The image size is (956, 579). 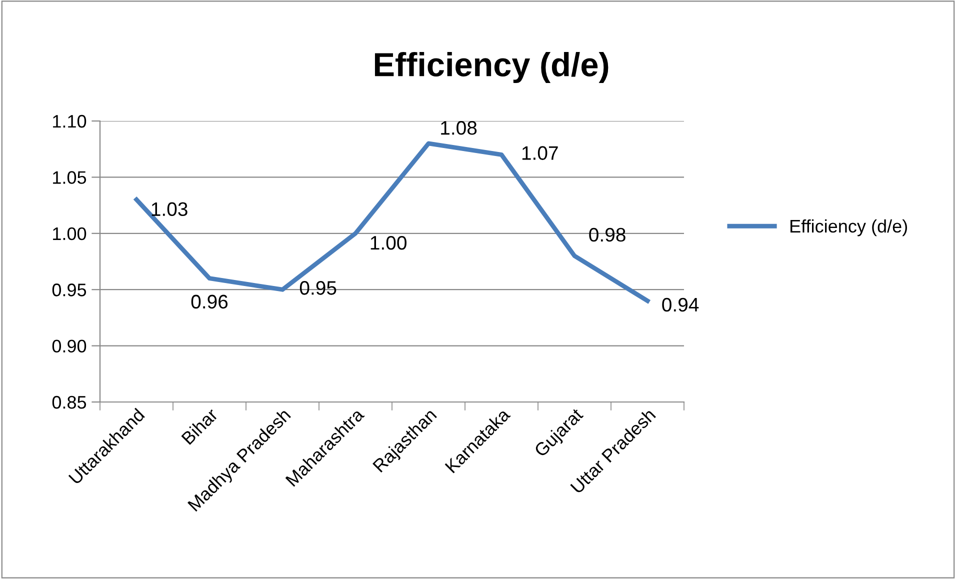 I want to click on data-label: 1.07, so click(x=540, y=153).